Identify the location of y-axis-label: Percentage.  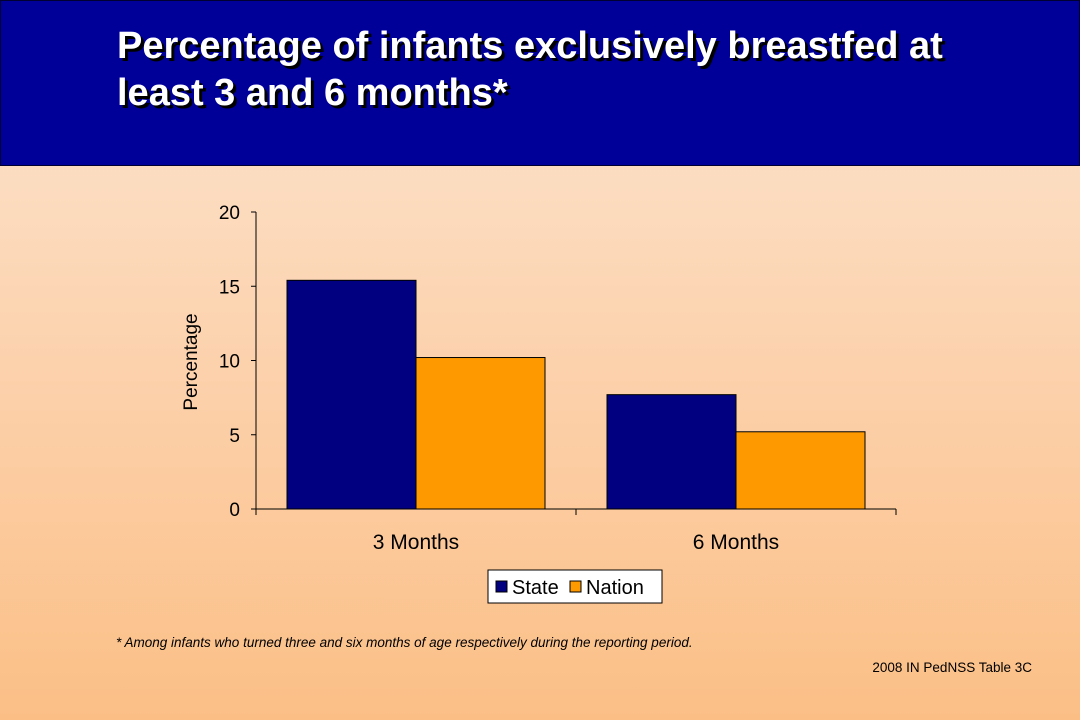
(191, 361).